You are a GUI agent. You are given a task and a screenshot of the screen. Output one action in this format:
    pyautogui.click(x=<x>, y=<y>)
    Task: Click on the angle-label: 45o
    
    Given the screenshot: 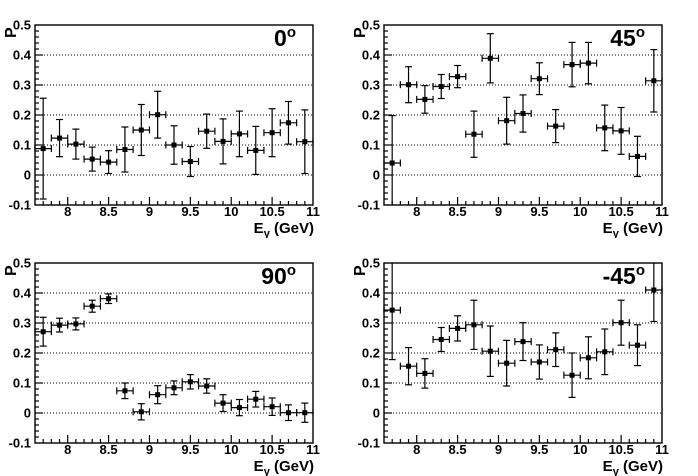 What is the action you would take?
    pyautogui.click(x=627, y=37)
    